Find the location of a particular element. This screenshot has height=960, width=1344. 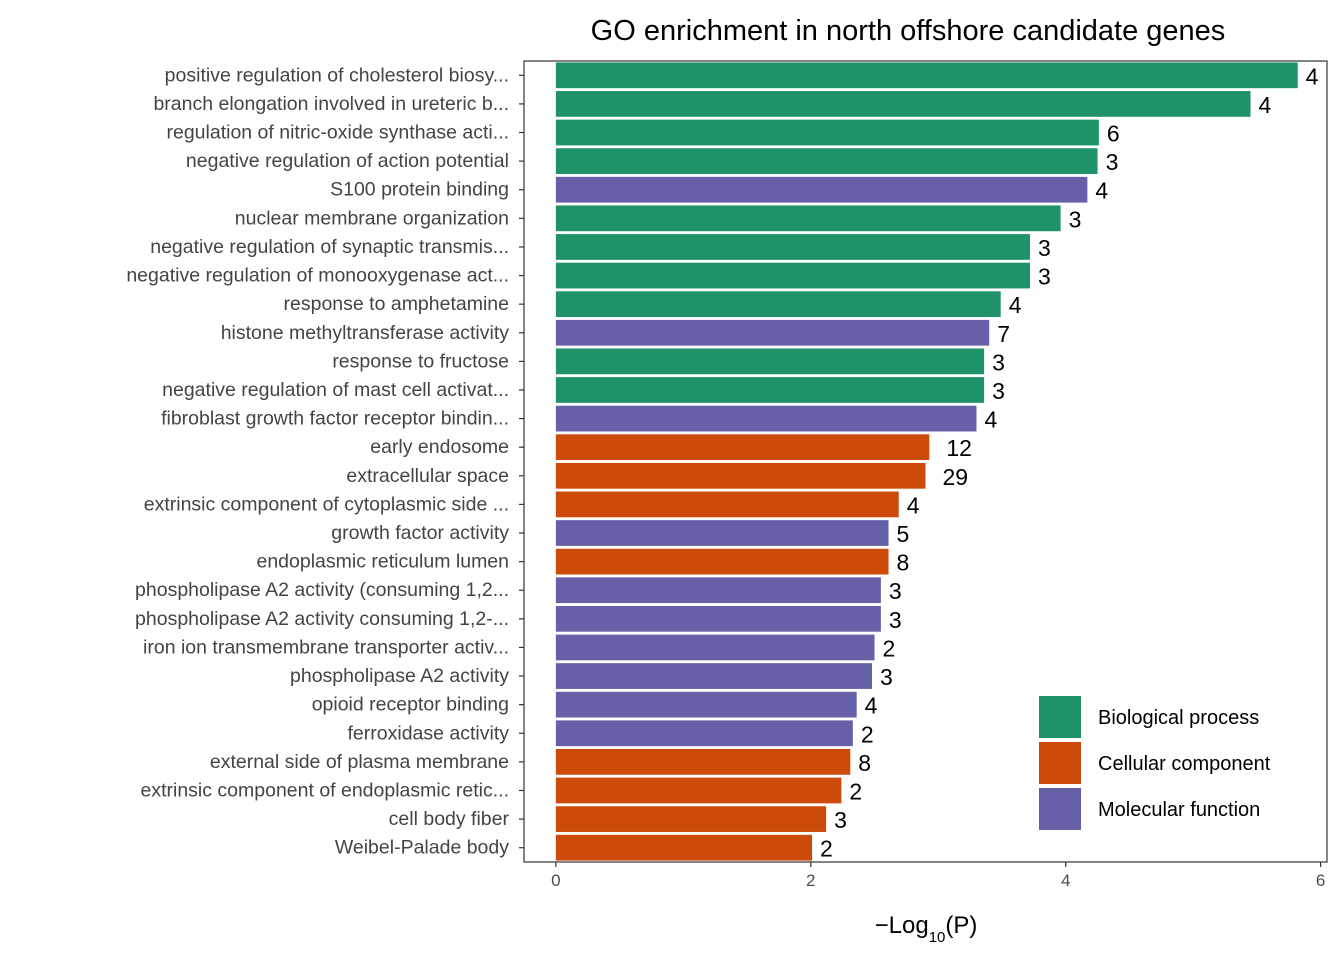

category-label: early endosome is located at coordinates (439, 447).